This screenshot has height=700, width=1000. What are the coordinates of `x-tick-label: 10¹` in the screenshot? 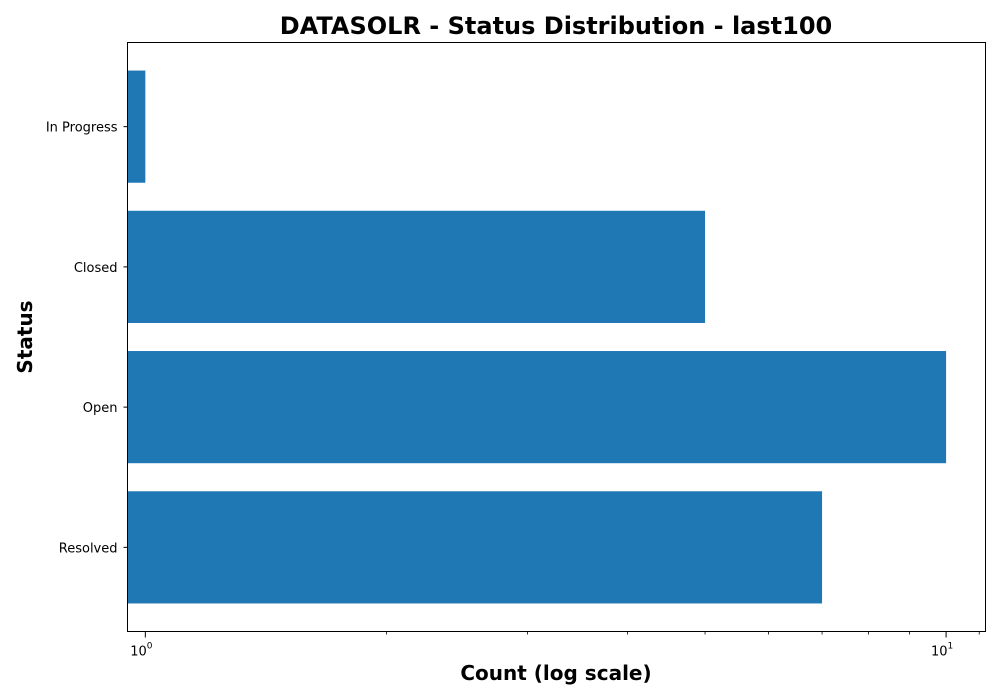 It's located at (942, 651).